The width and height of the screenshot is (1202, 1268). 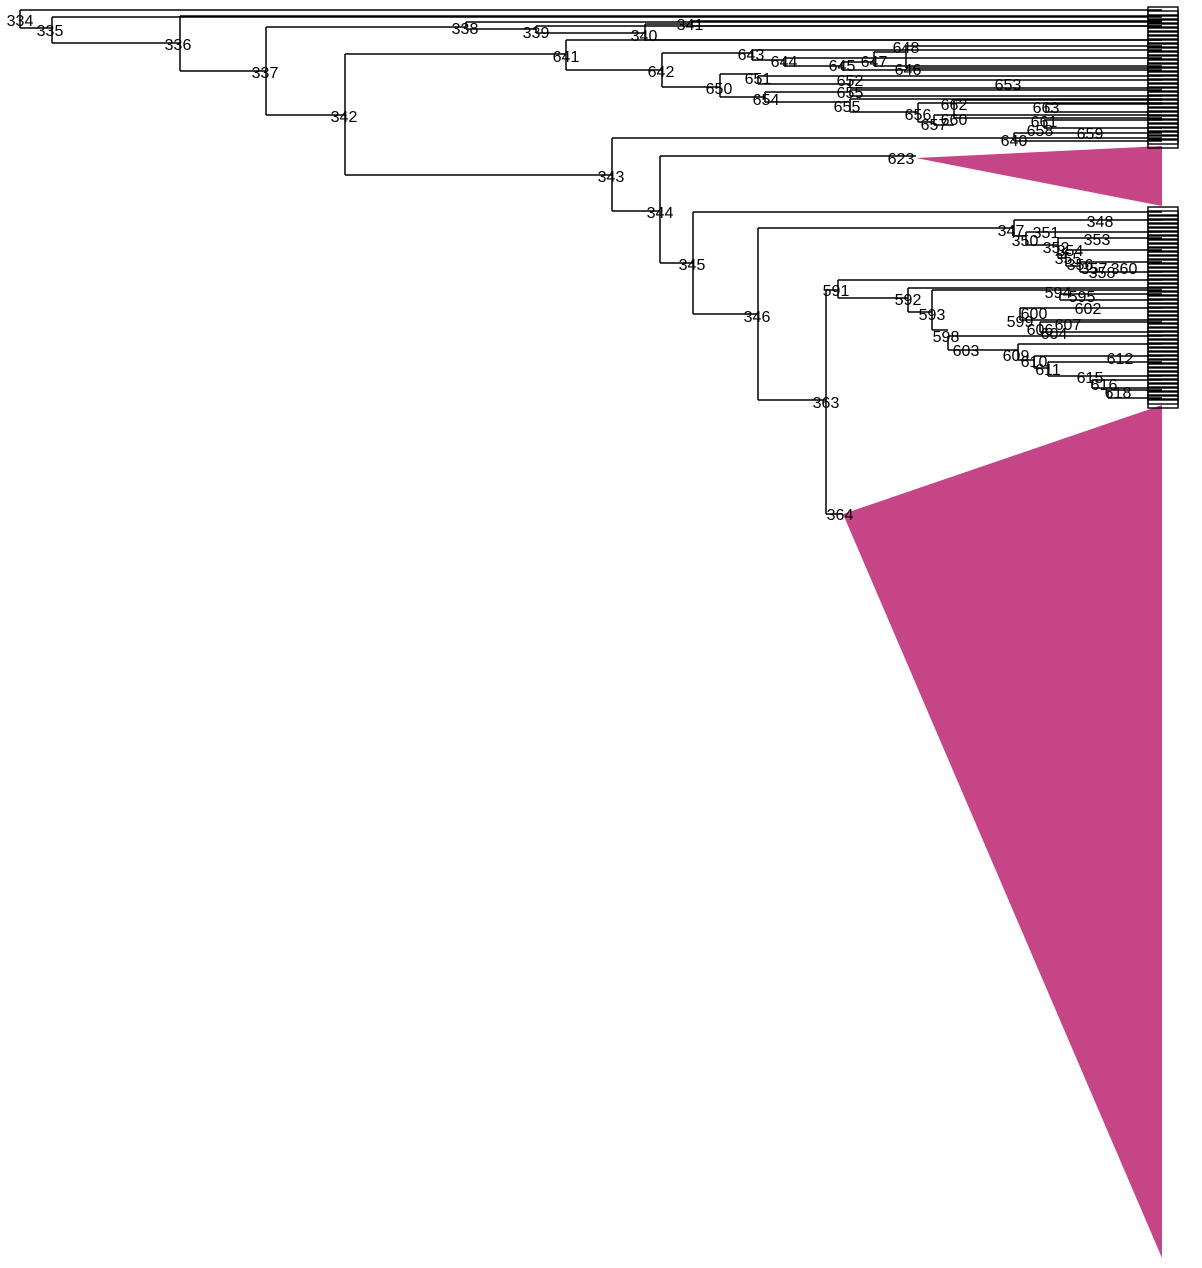 What do you see at coordinates (566, 57) in the screenshot?
I see `node-label-641: 641` at bounding box center [566, 57].